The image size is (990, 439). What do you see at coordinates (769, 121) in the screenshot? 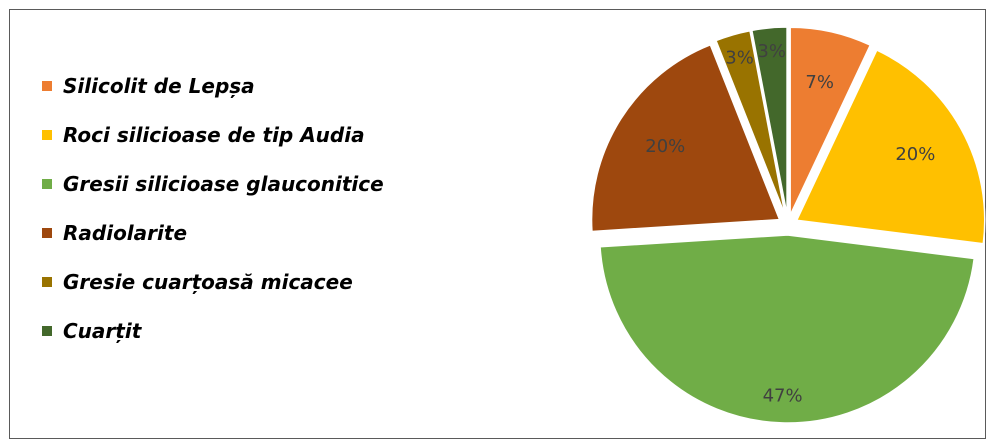
I see `pie-slice-cuartit` at bounding box center [769, 121].